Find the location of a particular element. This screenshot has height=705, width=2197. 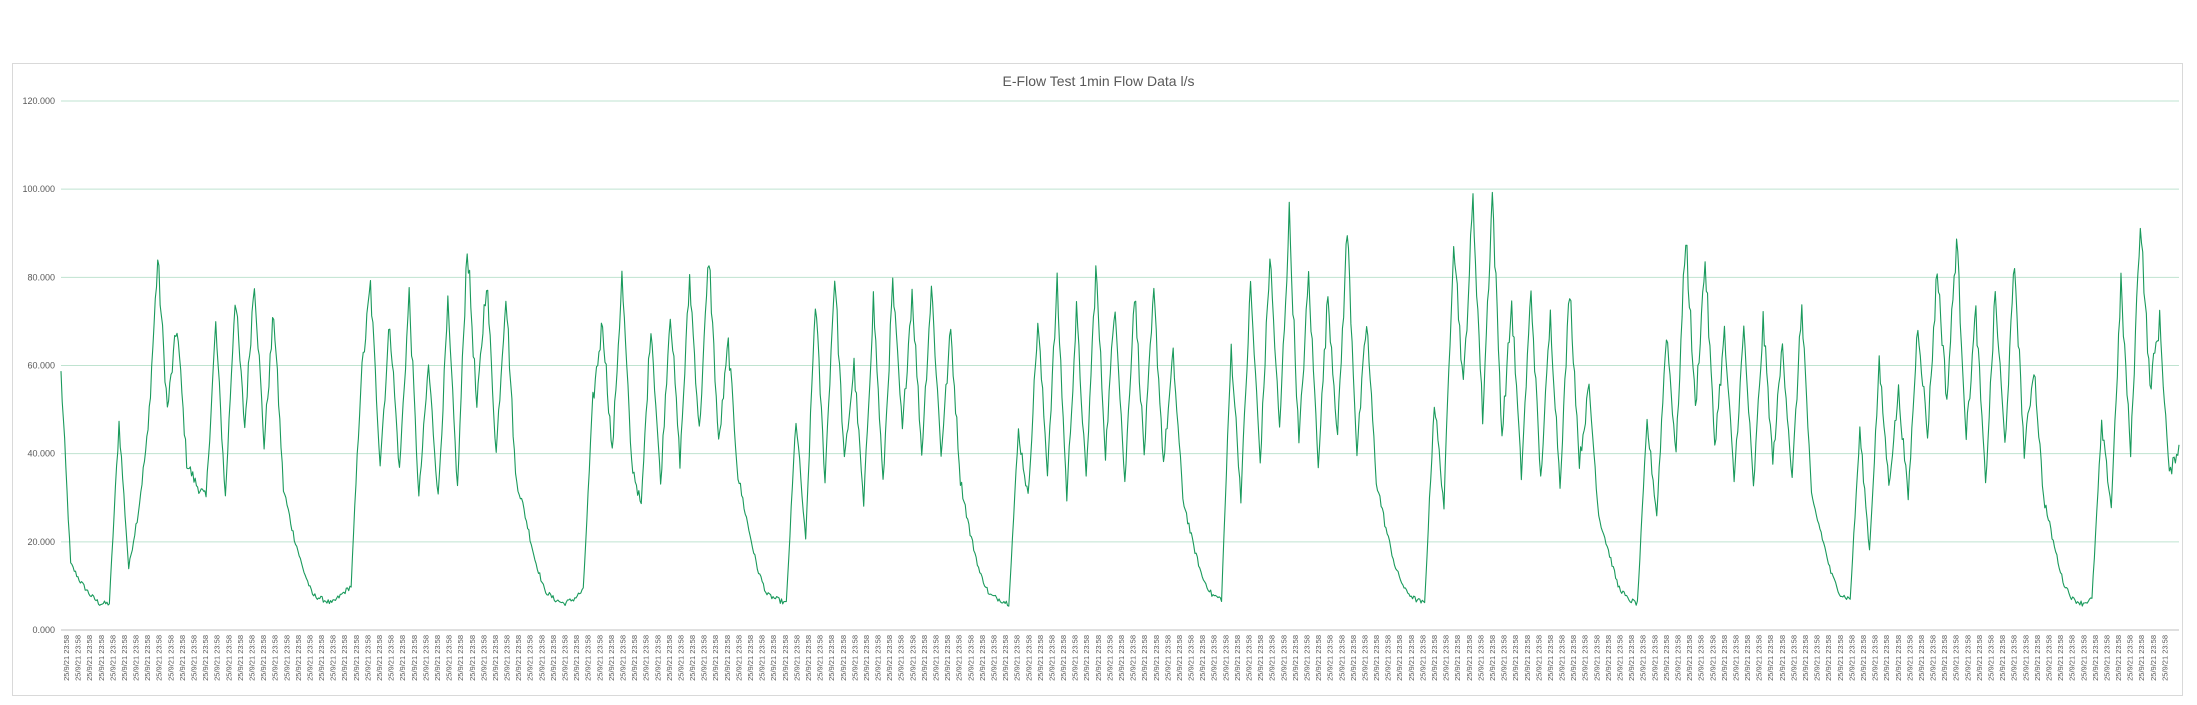

chart-title: E-Flow Test 1min Flow Data l/s is located at coordinates (1099, 81).